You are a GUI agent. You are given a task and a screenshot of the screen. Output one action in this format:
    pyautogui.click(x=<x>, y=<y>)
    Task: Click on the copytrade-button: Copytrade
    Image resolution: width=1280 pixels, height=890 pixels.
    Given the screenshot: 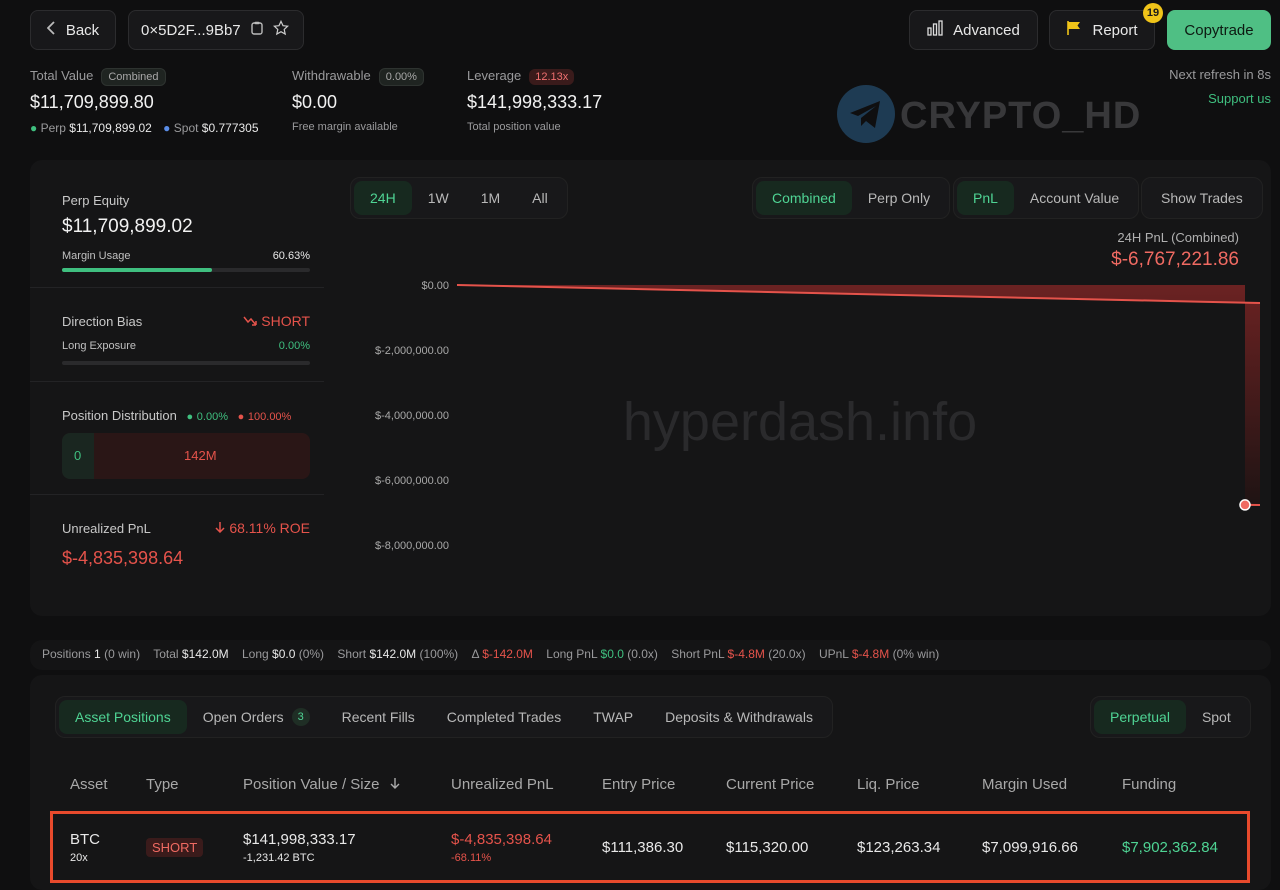 What is the action you would take?
    pyautogui.click(x=1219, y=30)
    